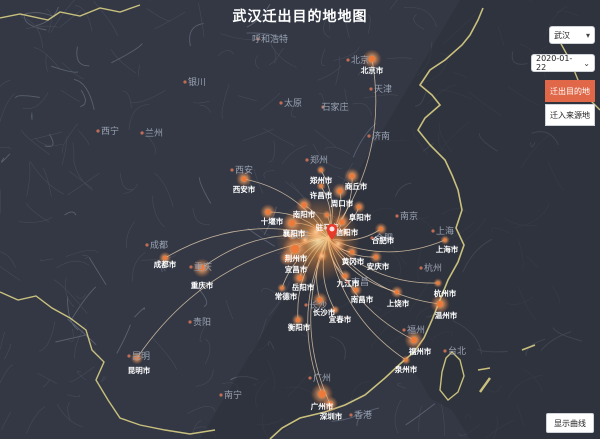 The height and width of the screenshot is (439, 600). Describe the element at coordinates (570, 423) in the screenshot. I see `show-curve-button: 显示曲线` at that location.